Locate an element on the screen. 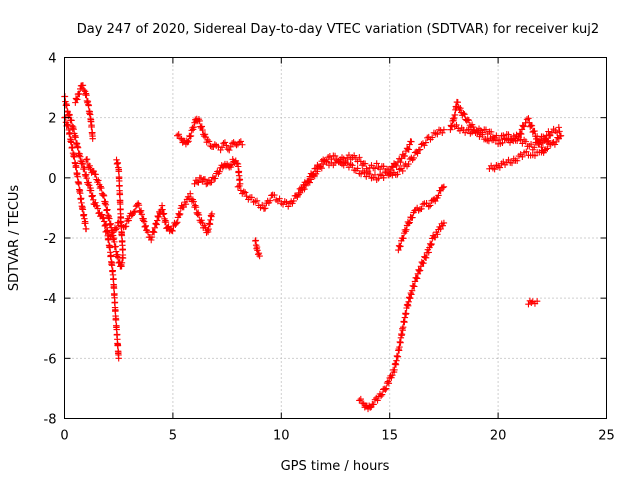 This screenshot has width=640, height=480. series-sat-h is located at coordinates (257, 248).